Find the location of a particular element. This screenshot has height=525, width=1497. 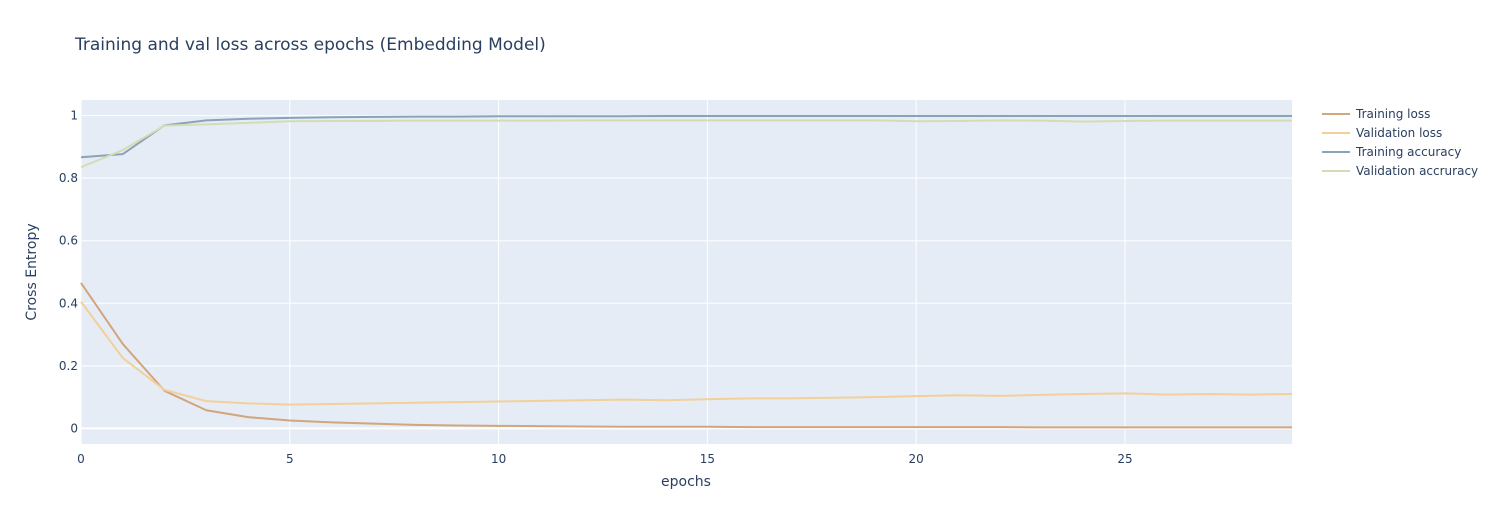

legend-item-validation-accruracy: Validation accruracy is located at coordinates (1400, 171).